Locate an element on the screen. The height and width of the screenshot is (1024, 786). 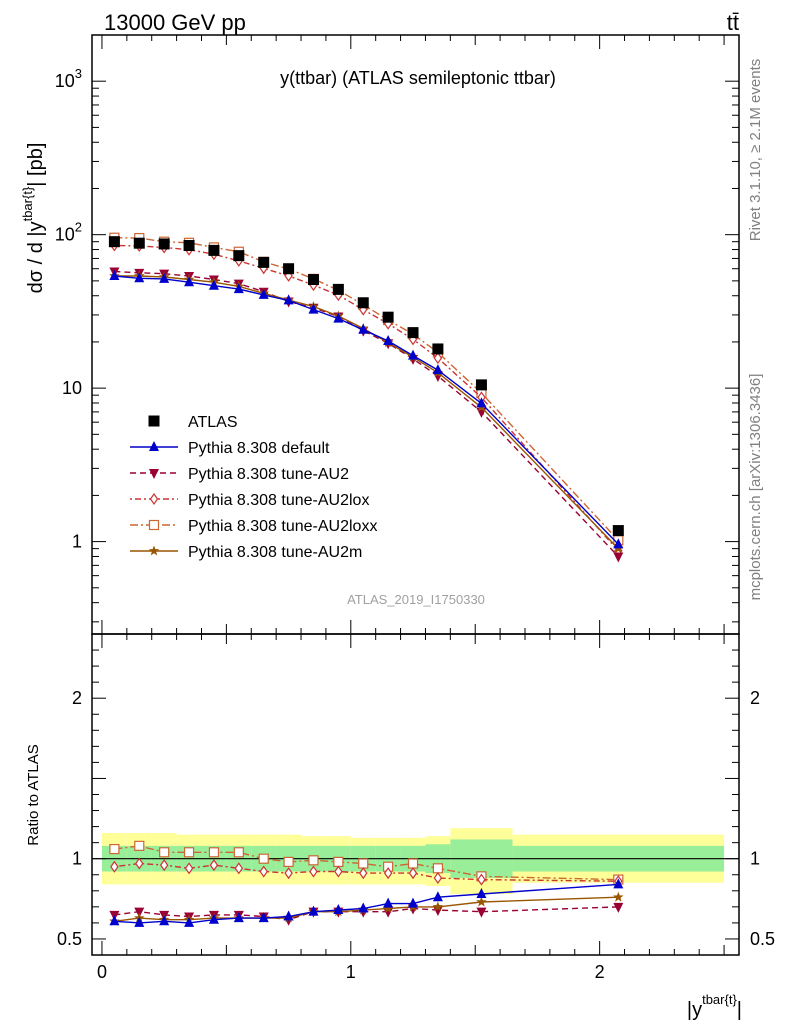
main-y-axis-label: dσ / d |ytbar{t}| [pb] is located at coordinates (33, 218).